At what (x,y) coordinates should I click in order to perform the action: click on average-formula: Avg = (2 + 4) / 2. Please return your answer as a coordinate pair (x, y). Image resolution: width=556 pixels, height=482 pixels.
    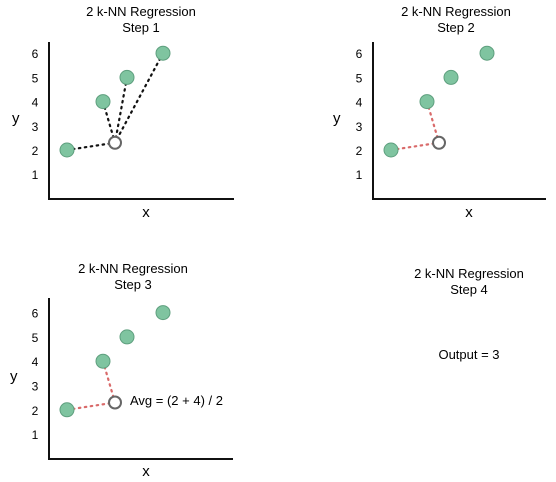
    Looking at the image, I should click on (176, 400).